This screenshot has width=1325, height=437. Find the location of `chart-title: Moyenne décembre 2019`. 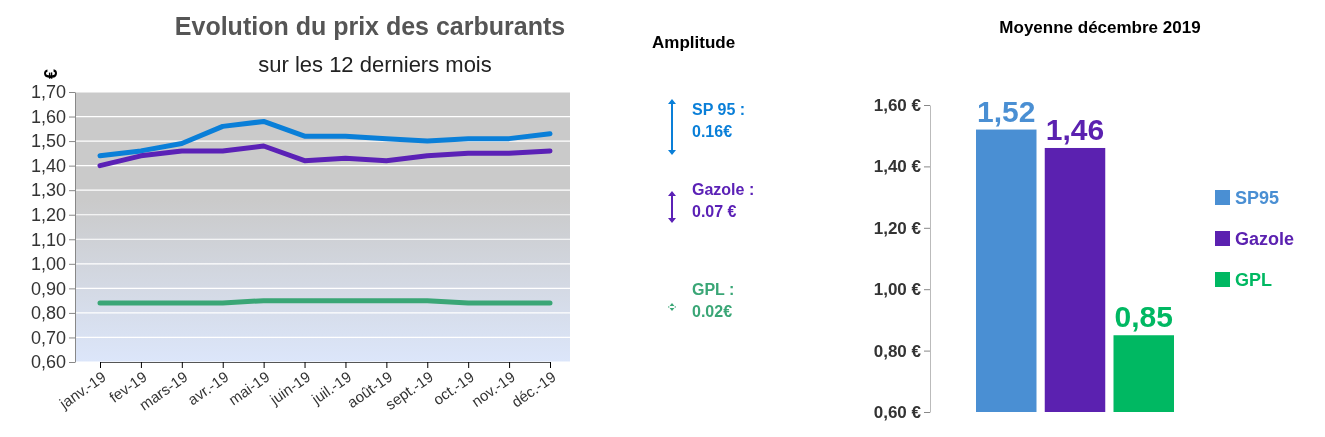

chart-title: Moyenne décembre 2019 is located at coordinates (1100, 27).